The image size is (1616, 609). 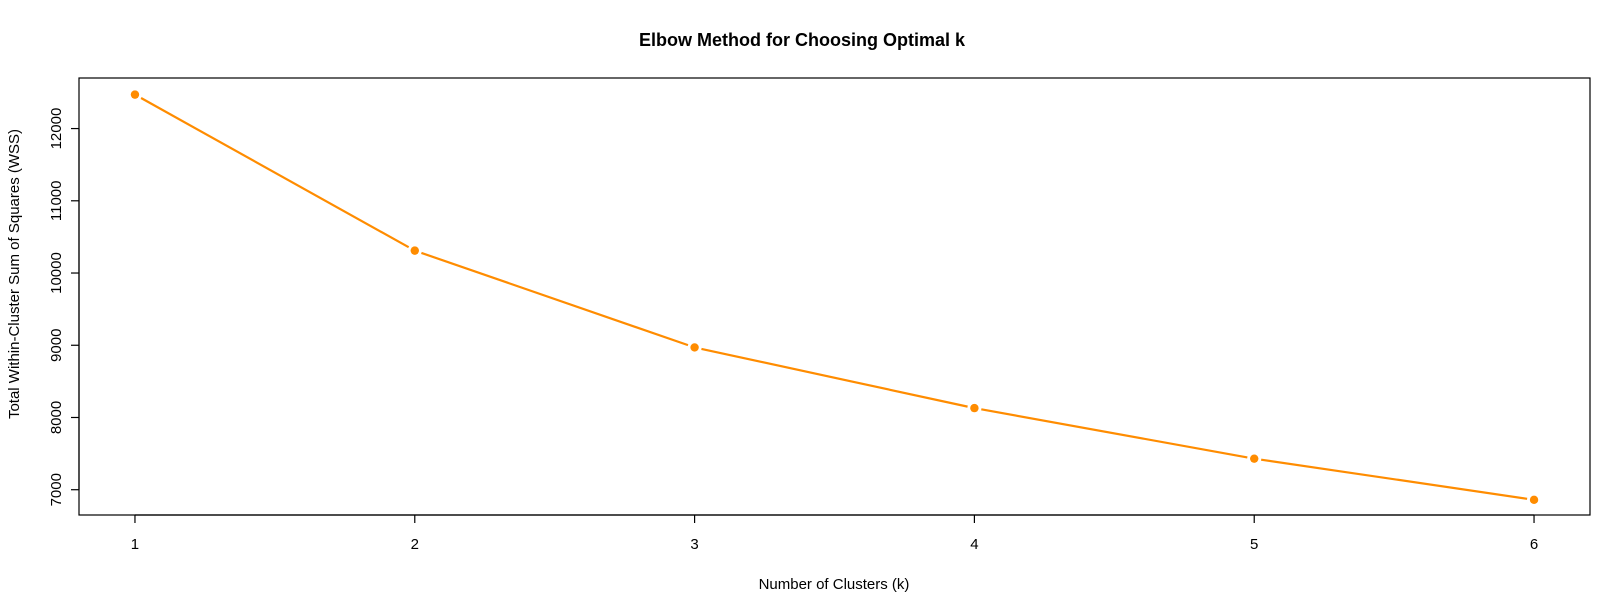 I want to click on y-tick-label: 12000, so click(x=56, y=129).